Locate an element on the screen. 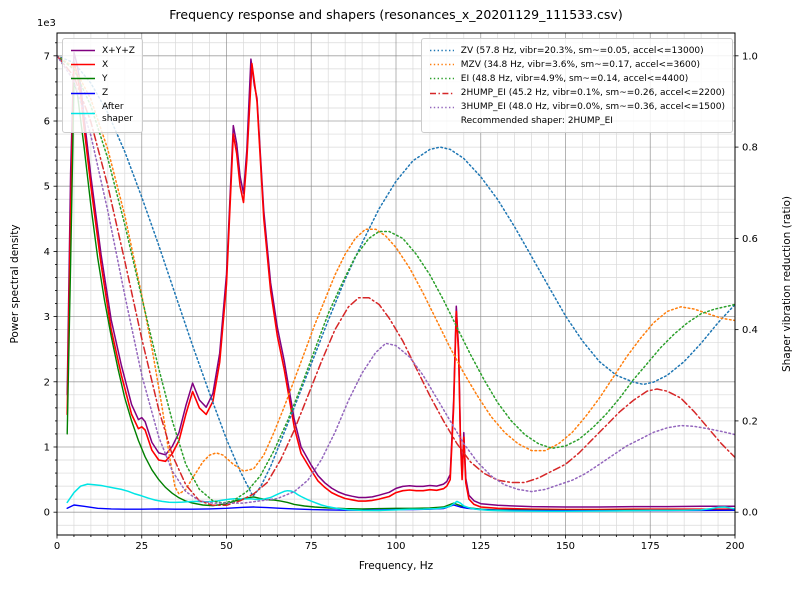 This screenshot has width=800, height=600. y-left-tick-label: 4 is located at coordinates (47, 252).